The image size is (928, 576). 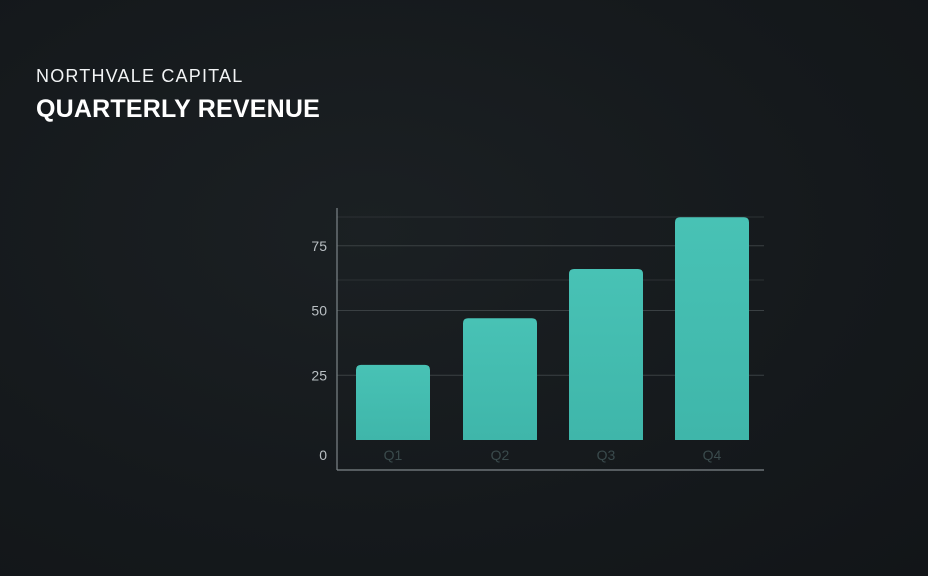 What do you see at coordinates (178, 94) in the screenshot?
I see `chart-header: NORTHVALE CAPITAL QUARTERLY REVENUE` at bounding box center [178, 94].